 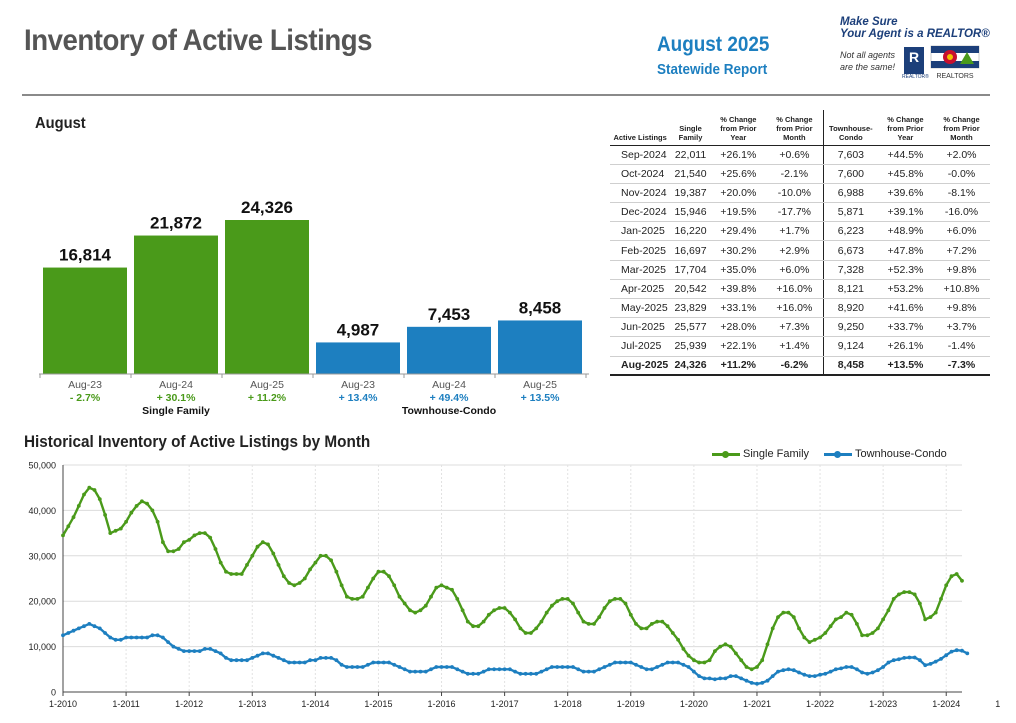 I want to click on svg-text: REALTORS, so click(x=954, y=76).